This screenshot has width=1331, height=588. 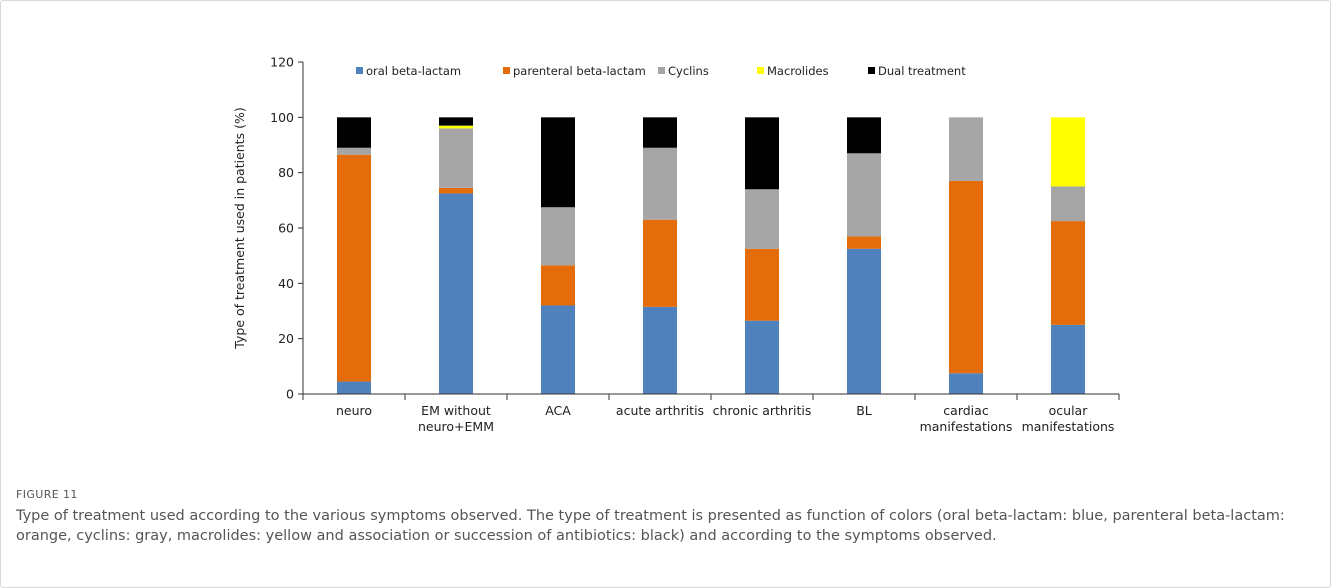 I want to click on legend-item: oral beta-lactam, so click(x=408, y=71).